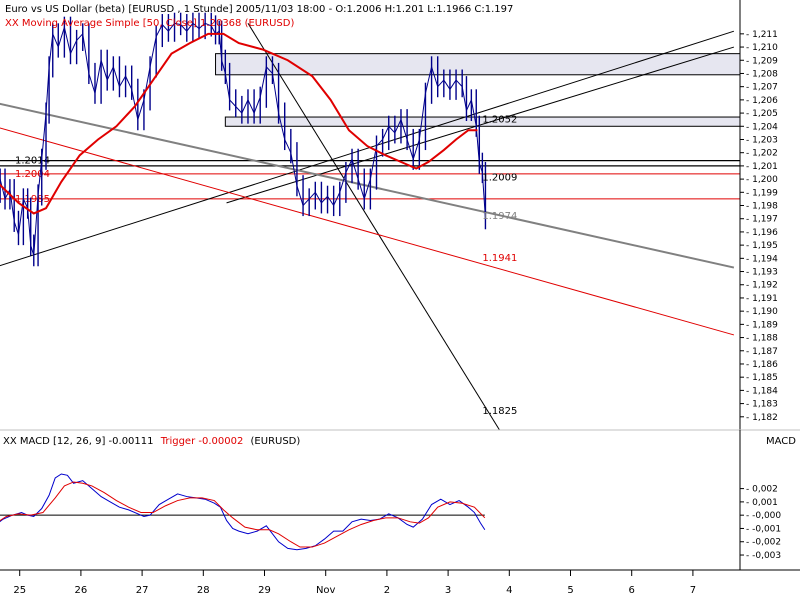 The width and height of the screenshot is (800, 603). I want to click on macd-legend-prefix: XX MACD [12, 26, 9] -0.00111, so click(78, 441).